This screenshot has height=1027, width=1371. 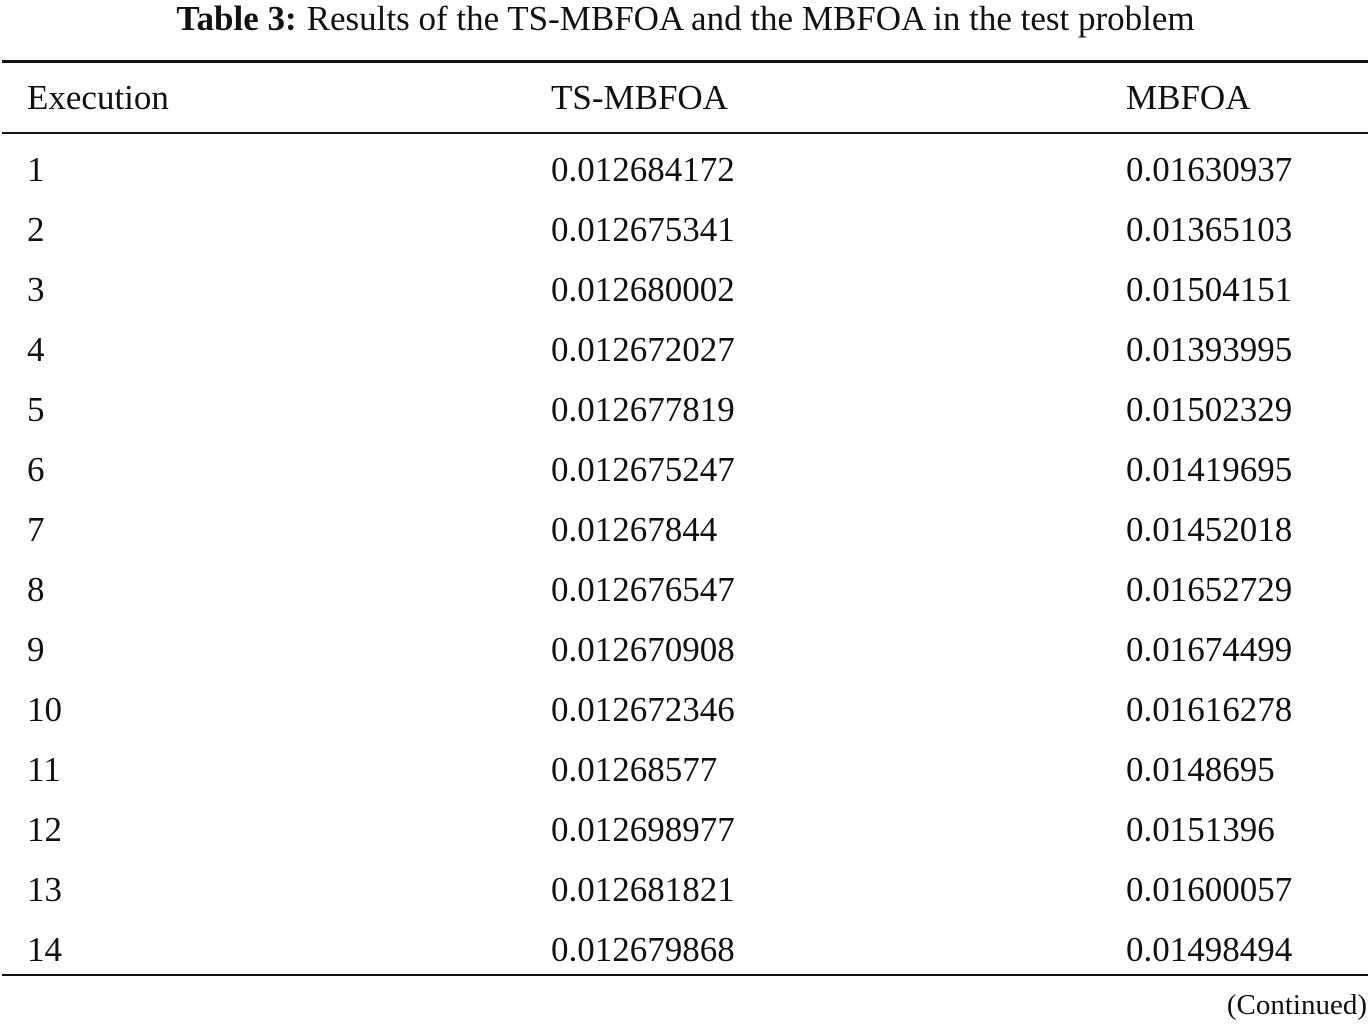 What do you see at coordinates (643, 649) in the screenshot?
I see `table-cell: 0.012670908` at bounding box center [643, 649].